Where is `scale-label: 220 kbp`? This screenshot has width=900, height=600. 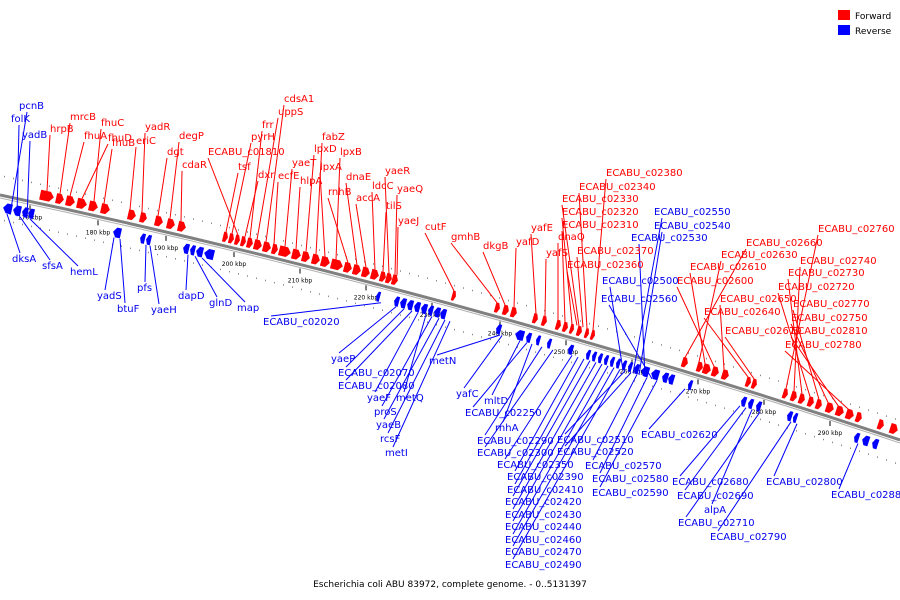
scale-label: 220 kbp is located at coordinates (366, 297).